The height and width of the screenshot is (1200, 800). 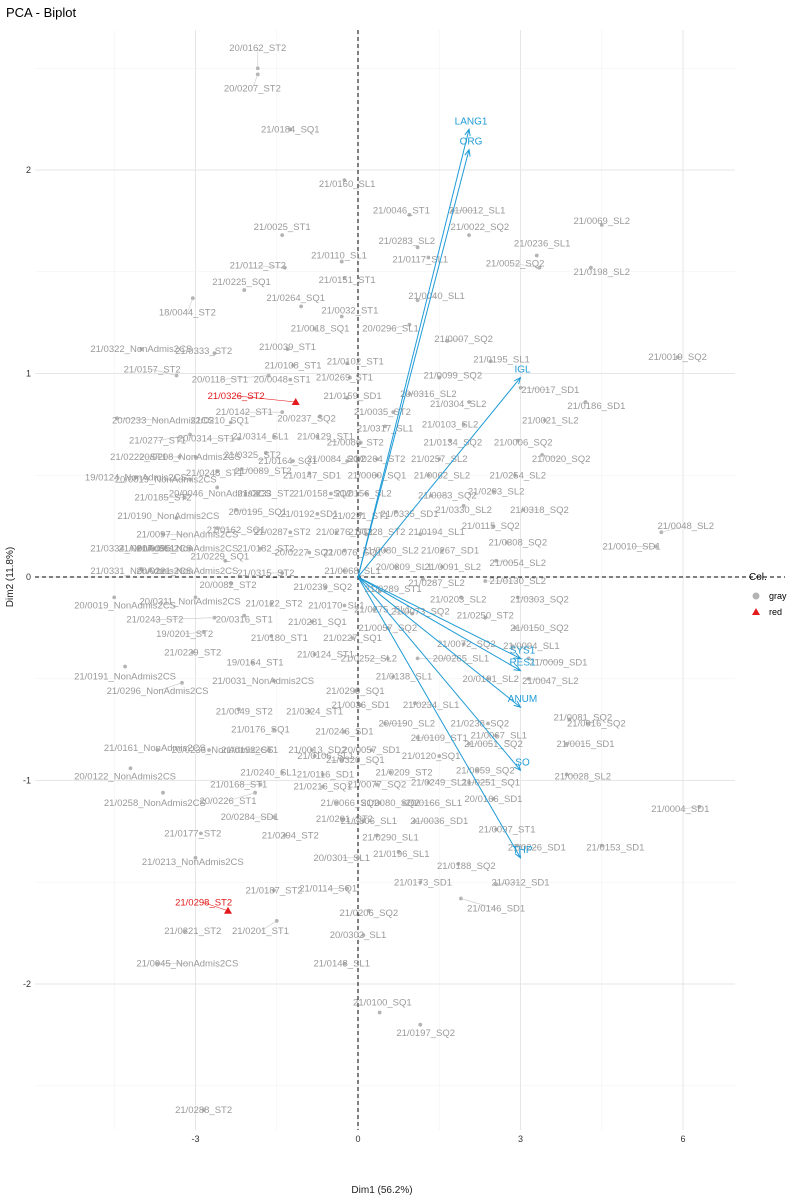 I want to click on point-label: 21/0086_ST2, so click(x=355, y=443).